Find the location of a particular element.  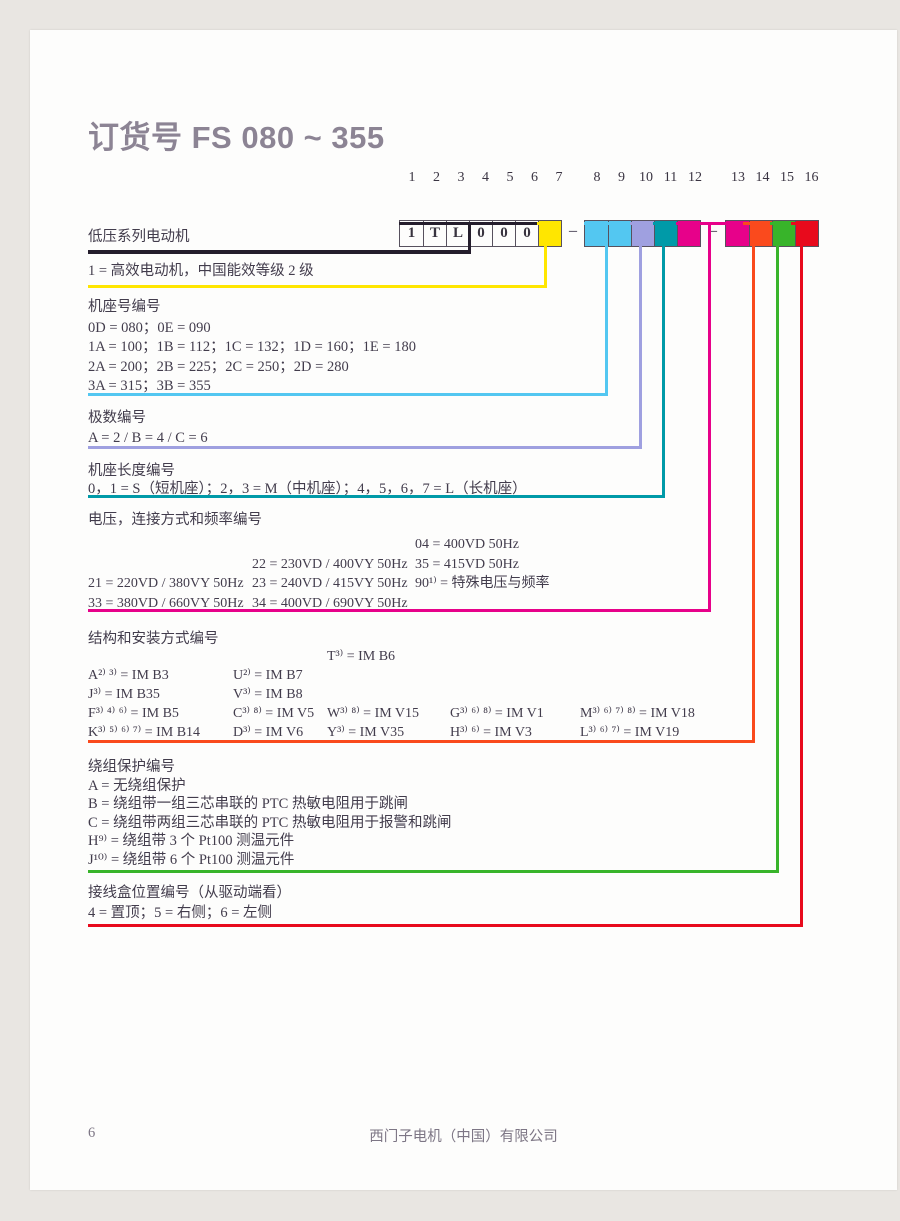

section-terminal-box-line: 4 = 置顶；5 = 右侧；6 = 左侧 is located at coordinates (180, 913).